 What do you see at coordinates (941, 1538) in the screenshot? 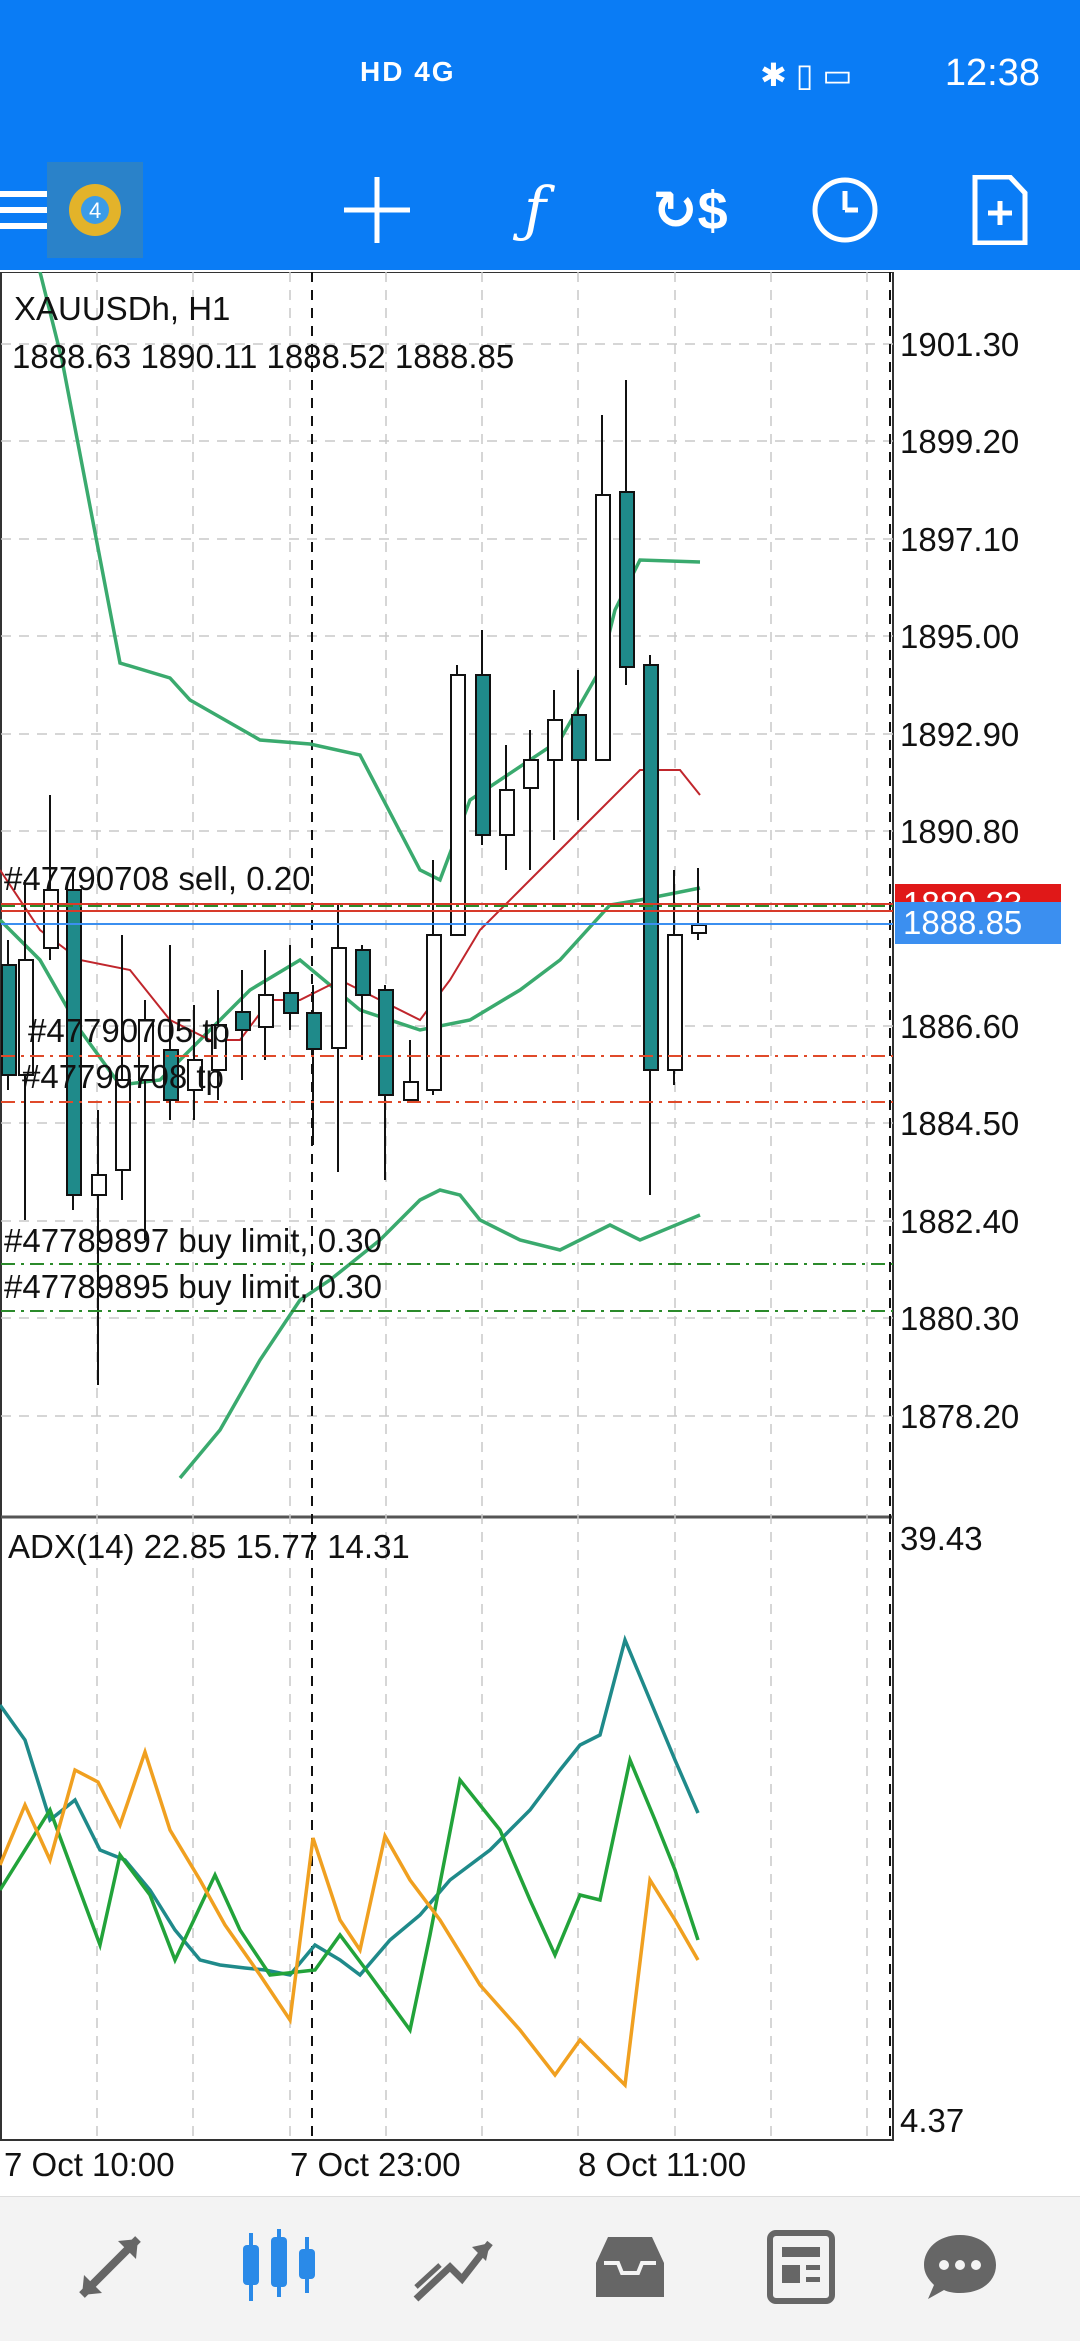
I see `adx-axis-max: 39.43` at bounding box center [941, 1538].